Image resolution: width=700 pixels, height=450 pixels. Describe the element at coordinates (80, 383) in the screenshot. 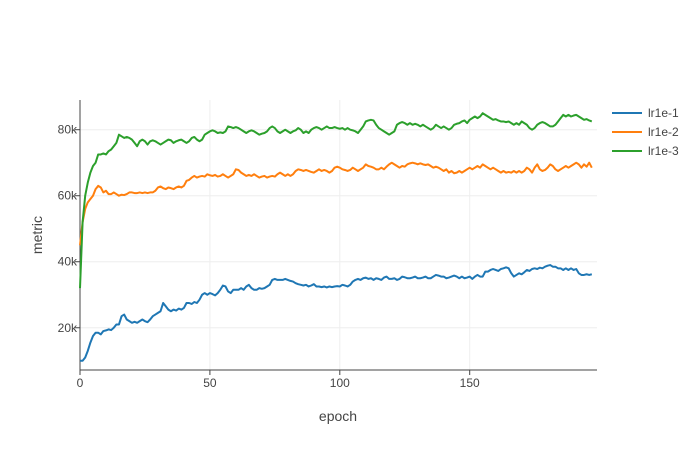

I see `x-tick-label: 0` at that location.